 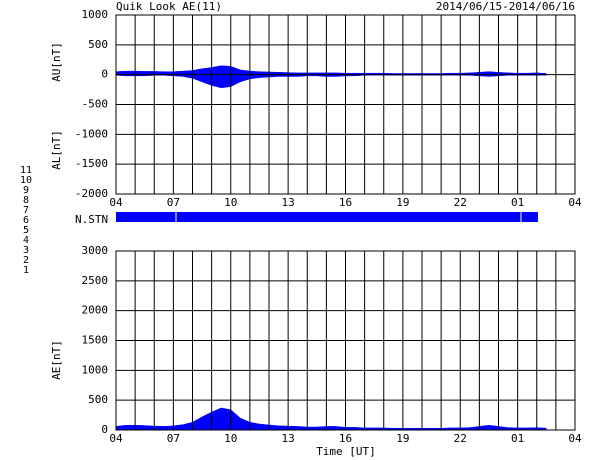 What do you see at coordinates (95, 310) in the screenshot?
I see `y-tick-label: 2000` at bounding box center [95, 310].